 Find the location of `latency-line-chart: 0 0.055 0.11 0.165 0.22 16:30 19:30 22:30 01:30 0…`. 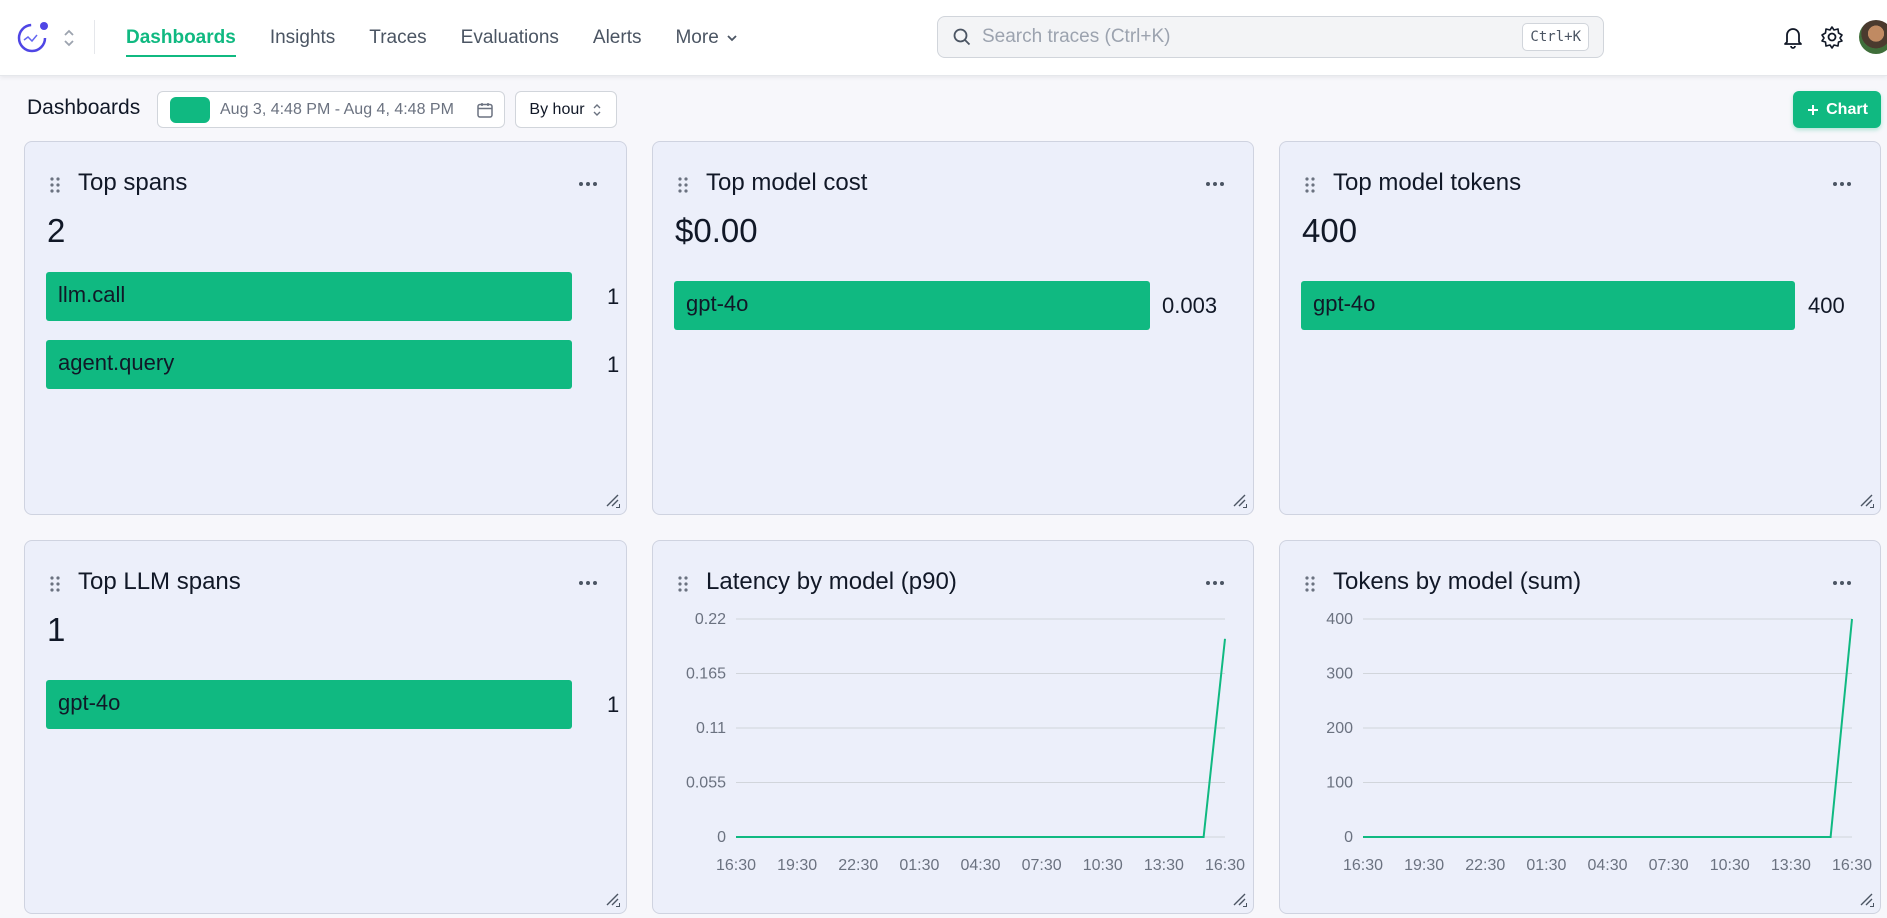

latency-line-chart: 0 0.055 0.11 0.165 0.22 16:30 19:30 22:30 01:30 0… is located at coordinates (965, 742).